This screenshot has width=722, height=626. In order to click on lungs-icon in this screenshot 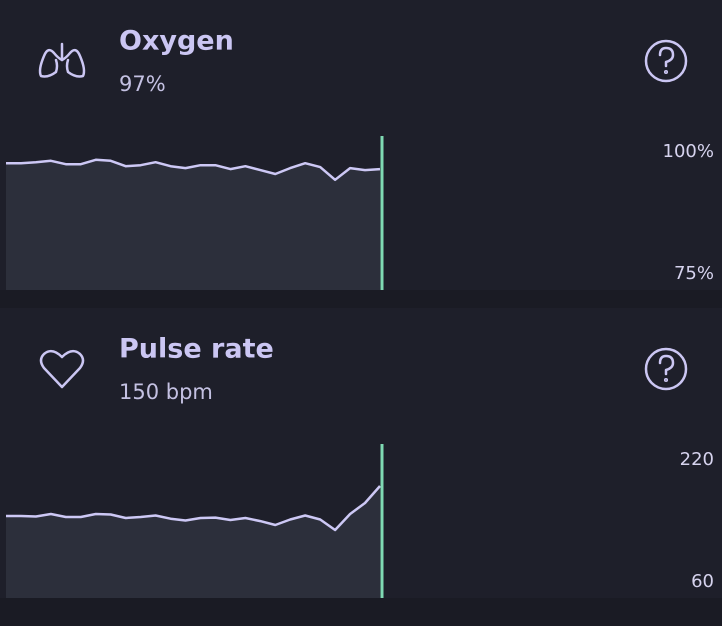, I will do `click(62, 60)`.